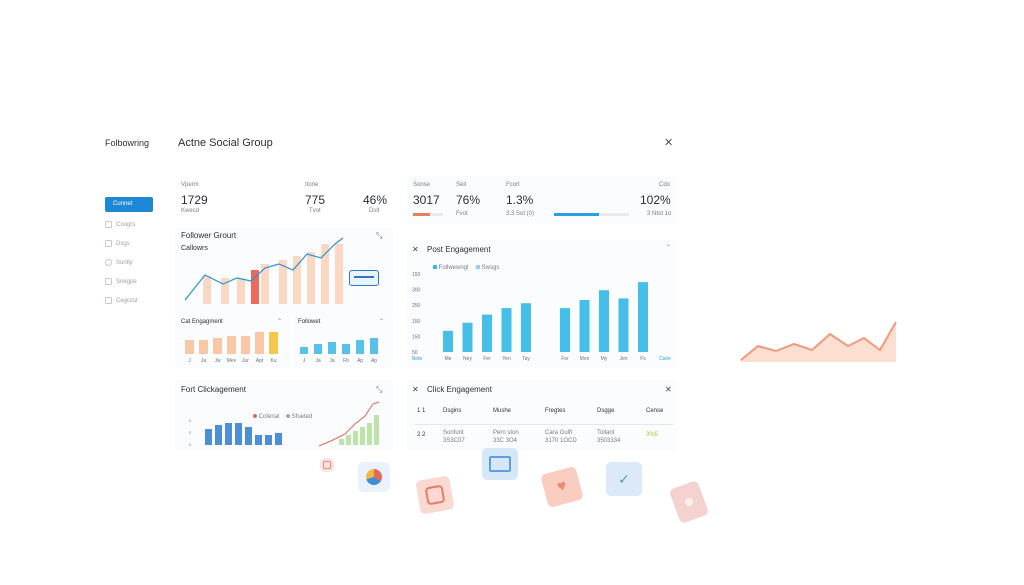 The height and width of the screenshot is (585, 1024). What do you see at coordinates (506, 359) in the screenshot?
I see `x-tick-label: Yen` at bounding box center [506, 359].